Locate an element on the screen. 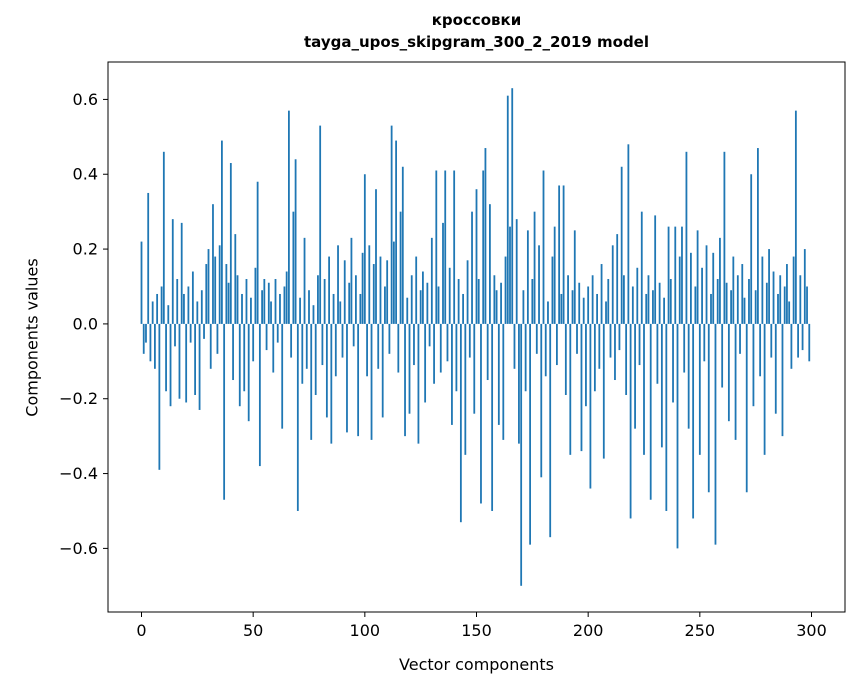 This screenshot has height=696, width=867. chart-title-line1: кроссовки is located at coordinates (476, 20).